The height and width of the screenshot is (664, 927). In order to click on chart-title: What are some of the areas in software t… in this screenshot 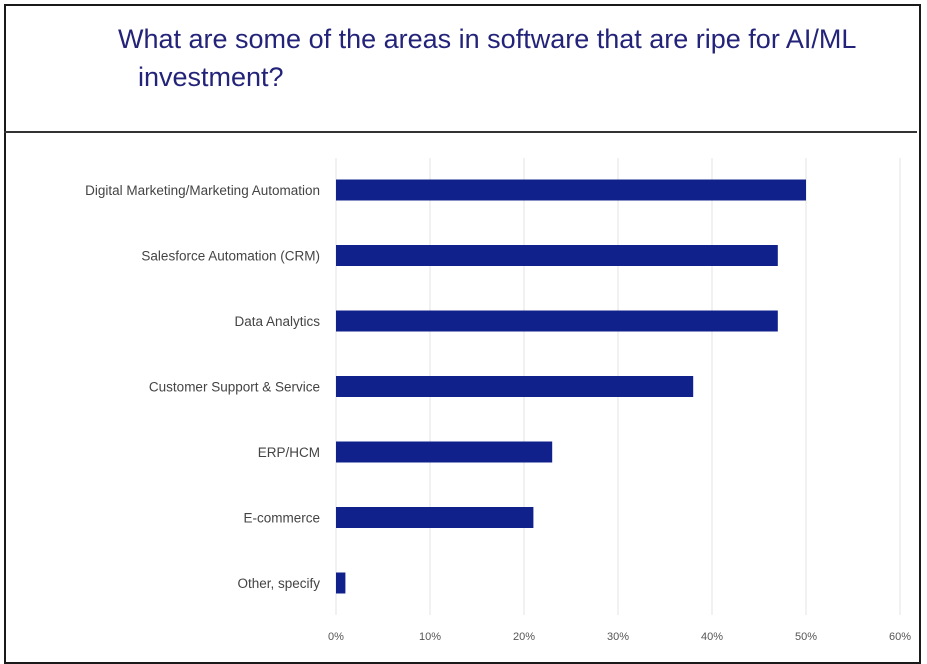, I will do `click(498, 58)`.